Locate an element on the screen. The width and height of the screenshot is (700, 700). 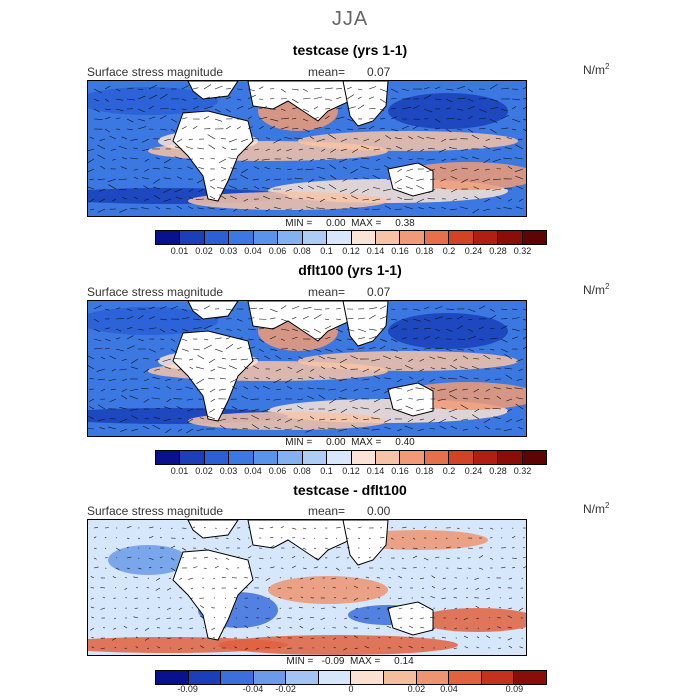
colorbar is located at coordinates (351, 677).